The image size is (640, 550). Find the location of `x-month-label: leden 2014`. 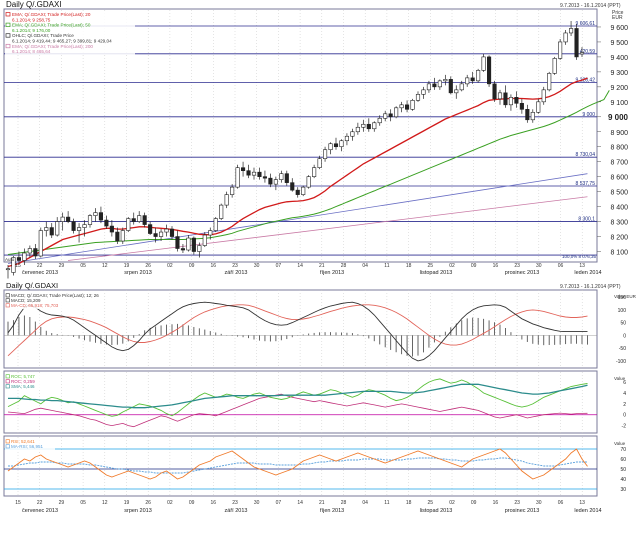

x-month-label: leden 2014 is located at coordinates (587, 511).